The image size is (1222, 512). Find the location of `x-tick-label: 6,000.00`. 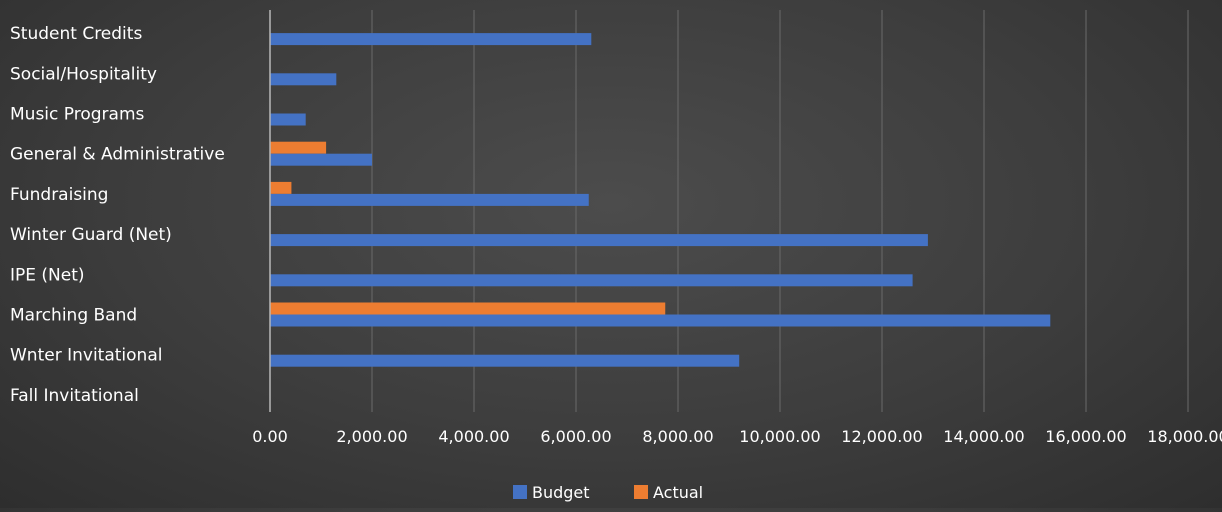

x-tick-label: 6,000.00 is located at coordinates (575, 436).